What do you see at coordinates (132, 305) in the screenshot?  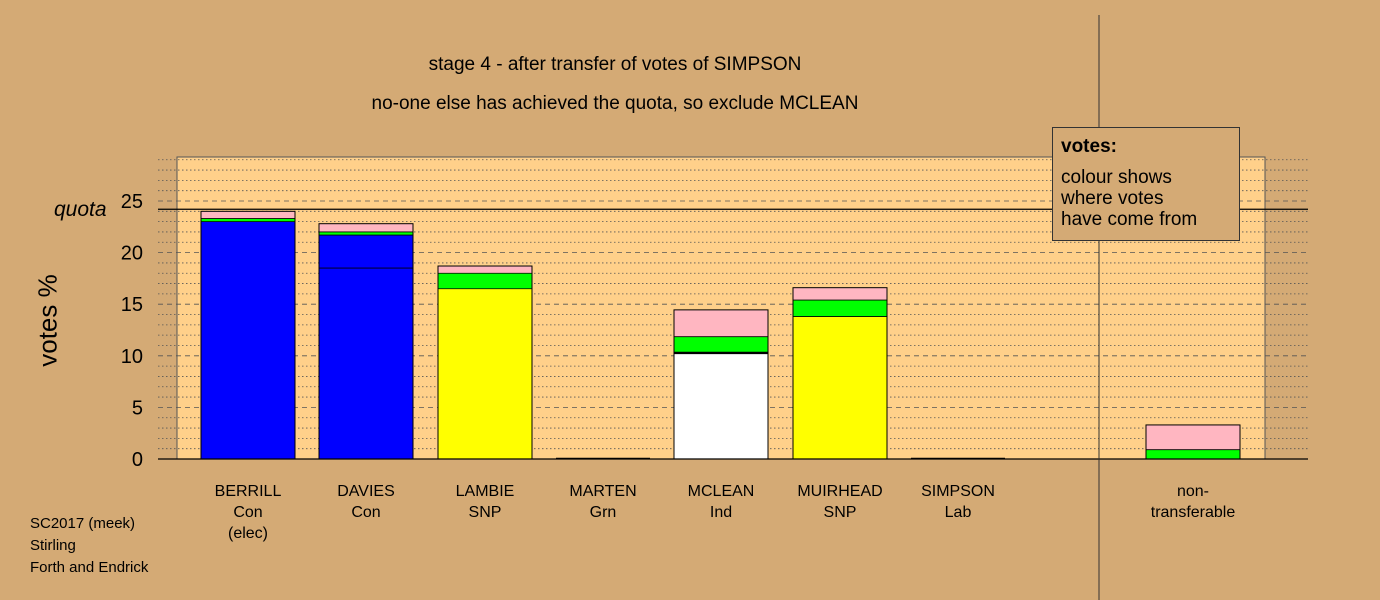 I see `y-tick-label: 15` at bounding box center [132, 305].